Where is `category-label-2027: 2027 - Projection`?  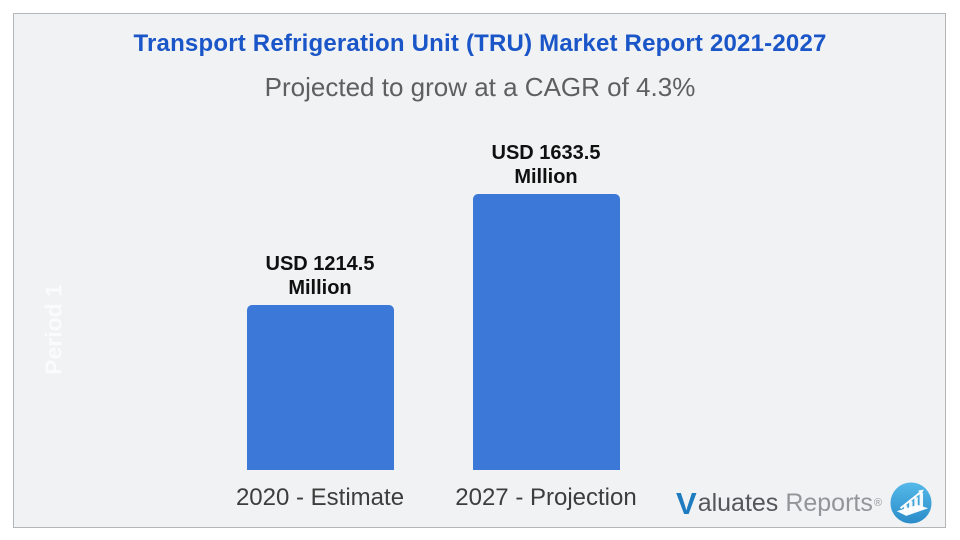 category-label-2027: 2027 - Projection is located at coordinates (546, 497).